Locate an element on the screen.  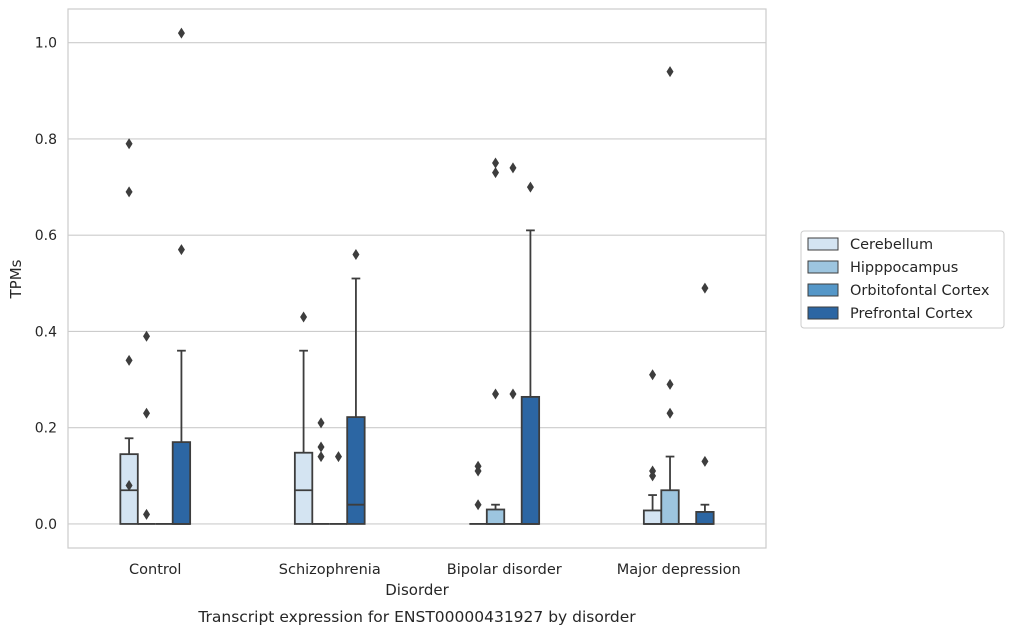
legend-label: Cerebellum is located at coordinates (891, 245).